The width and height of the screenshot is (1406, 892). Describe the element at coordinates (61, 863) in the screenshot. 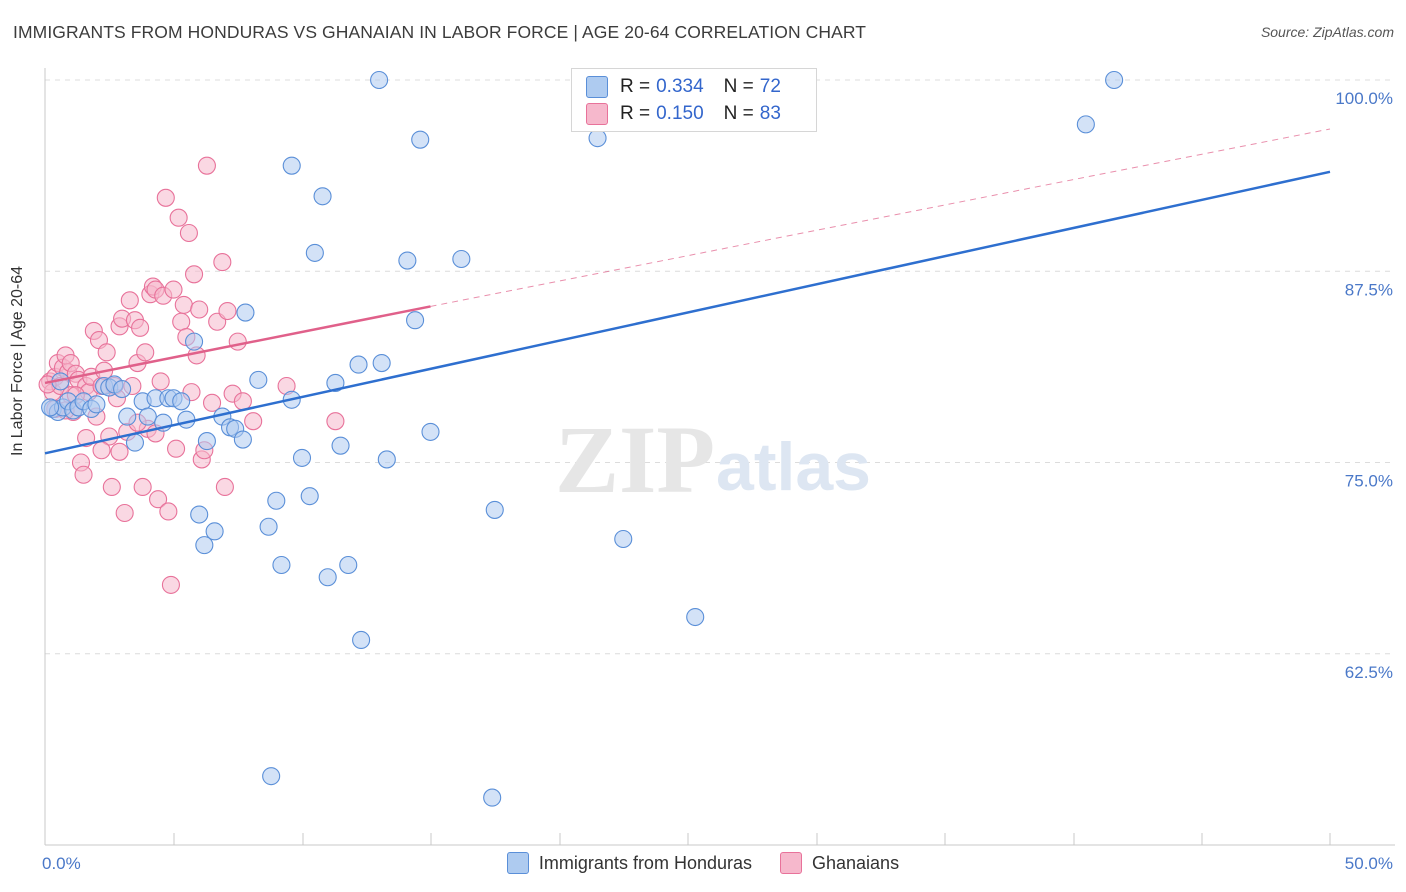

I see `x-tick-label: 0.0%` at that location.